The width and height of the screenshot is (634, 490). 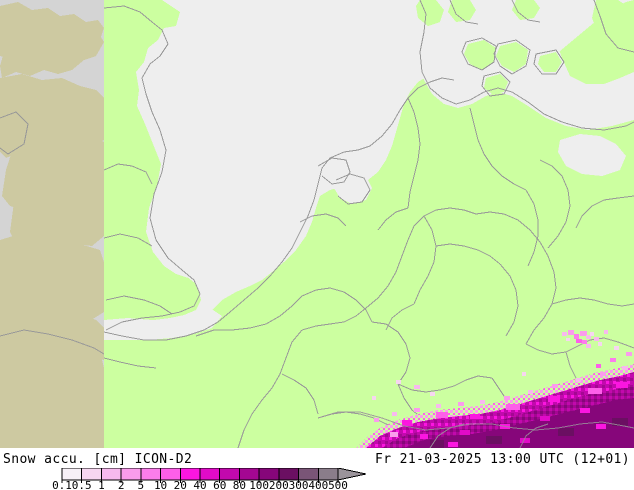 I want to click on colorbar-tick-label: 20, so click(x=180, y=484).